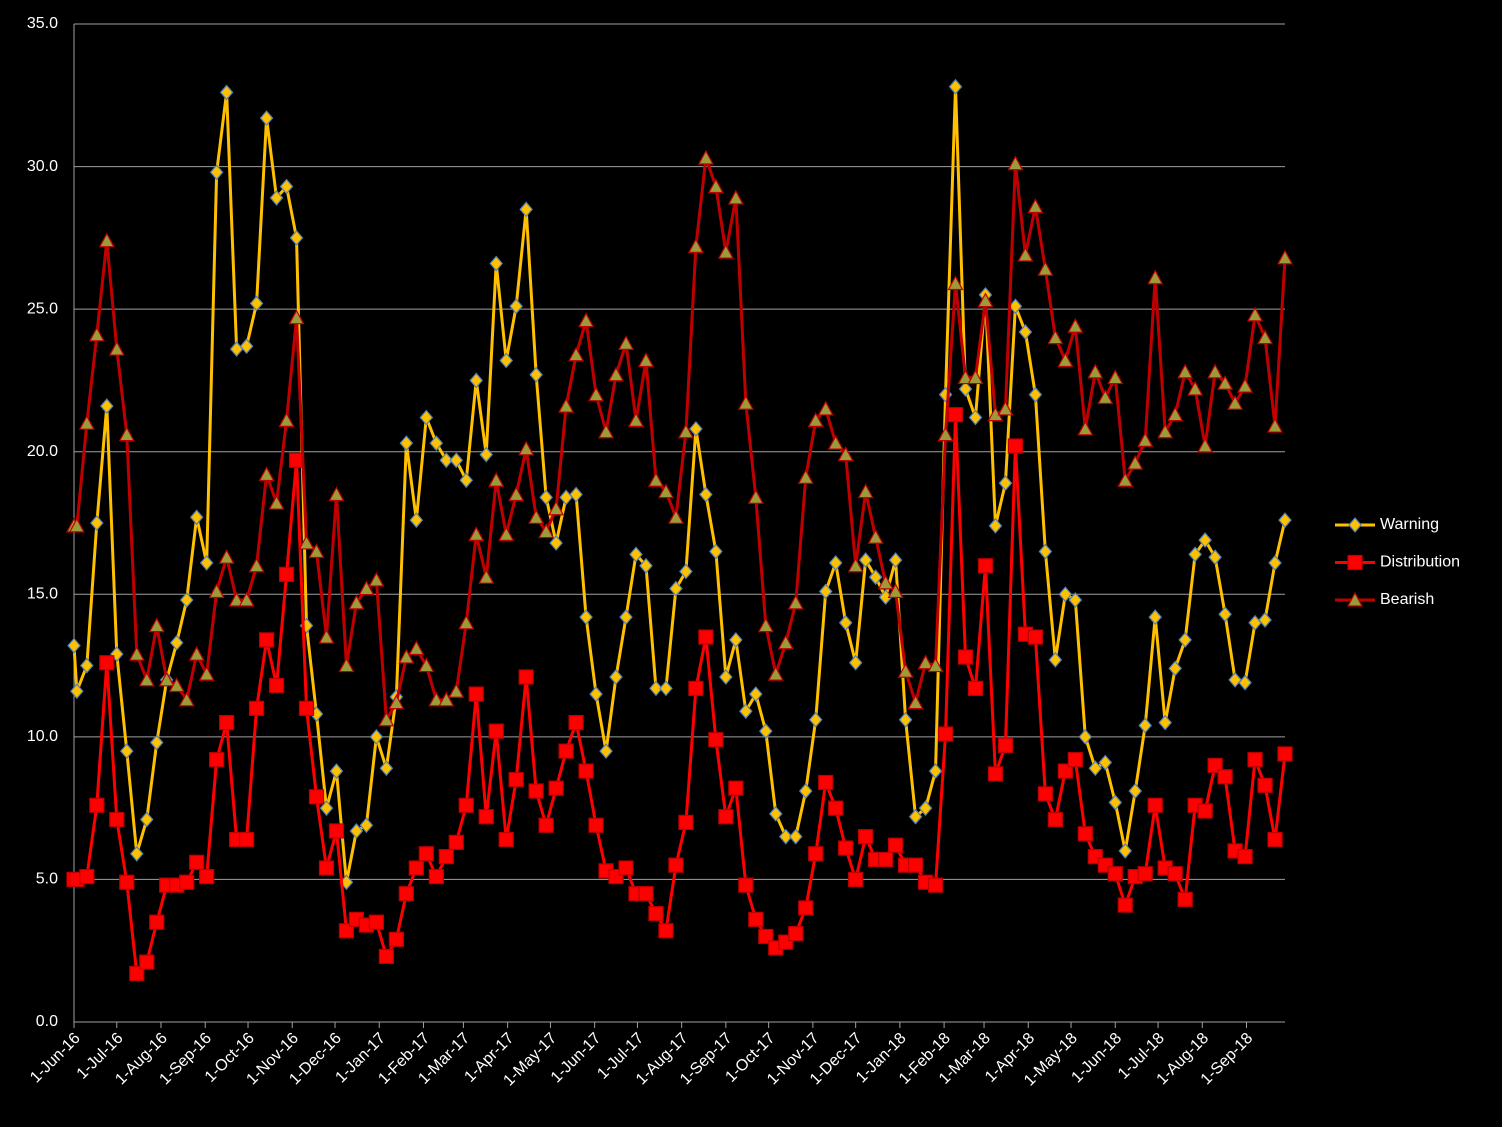 This screenshot has width=1502, height=1127. I want to click on legend-item: Bearish, so click(1384, 599).